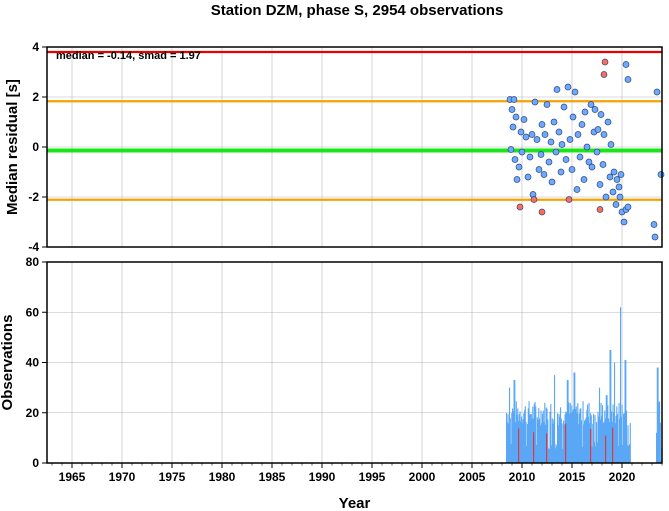 The image size is (669, 511). I want to click on residual-y-axis-label: Median residual [s], so click(12, 147).